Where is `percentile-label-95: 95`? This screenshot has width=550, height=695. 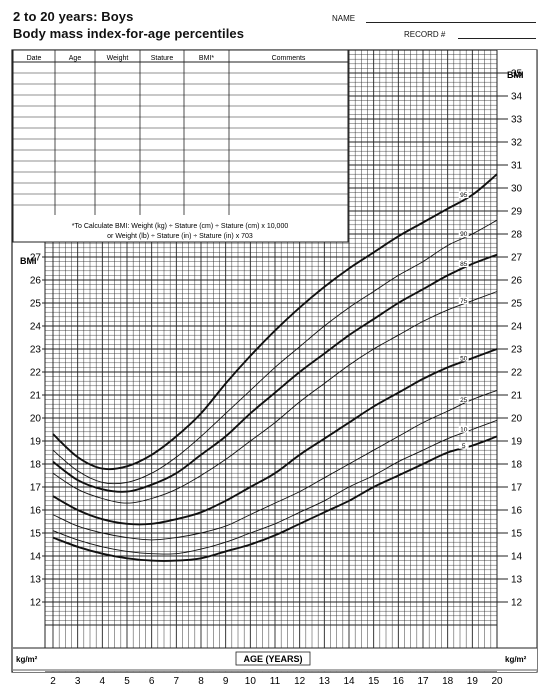
percentile-label-95: 95 is located at coordinates (464, 195).